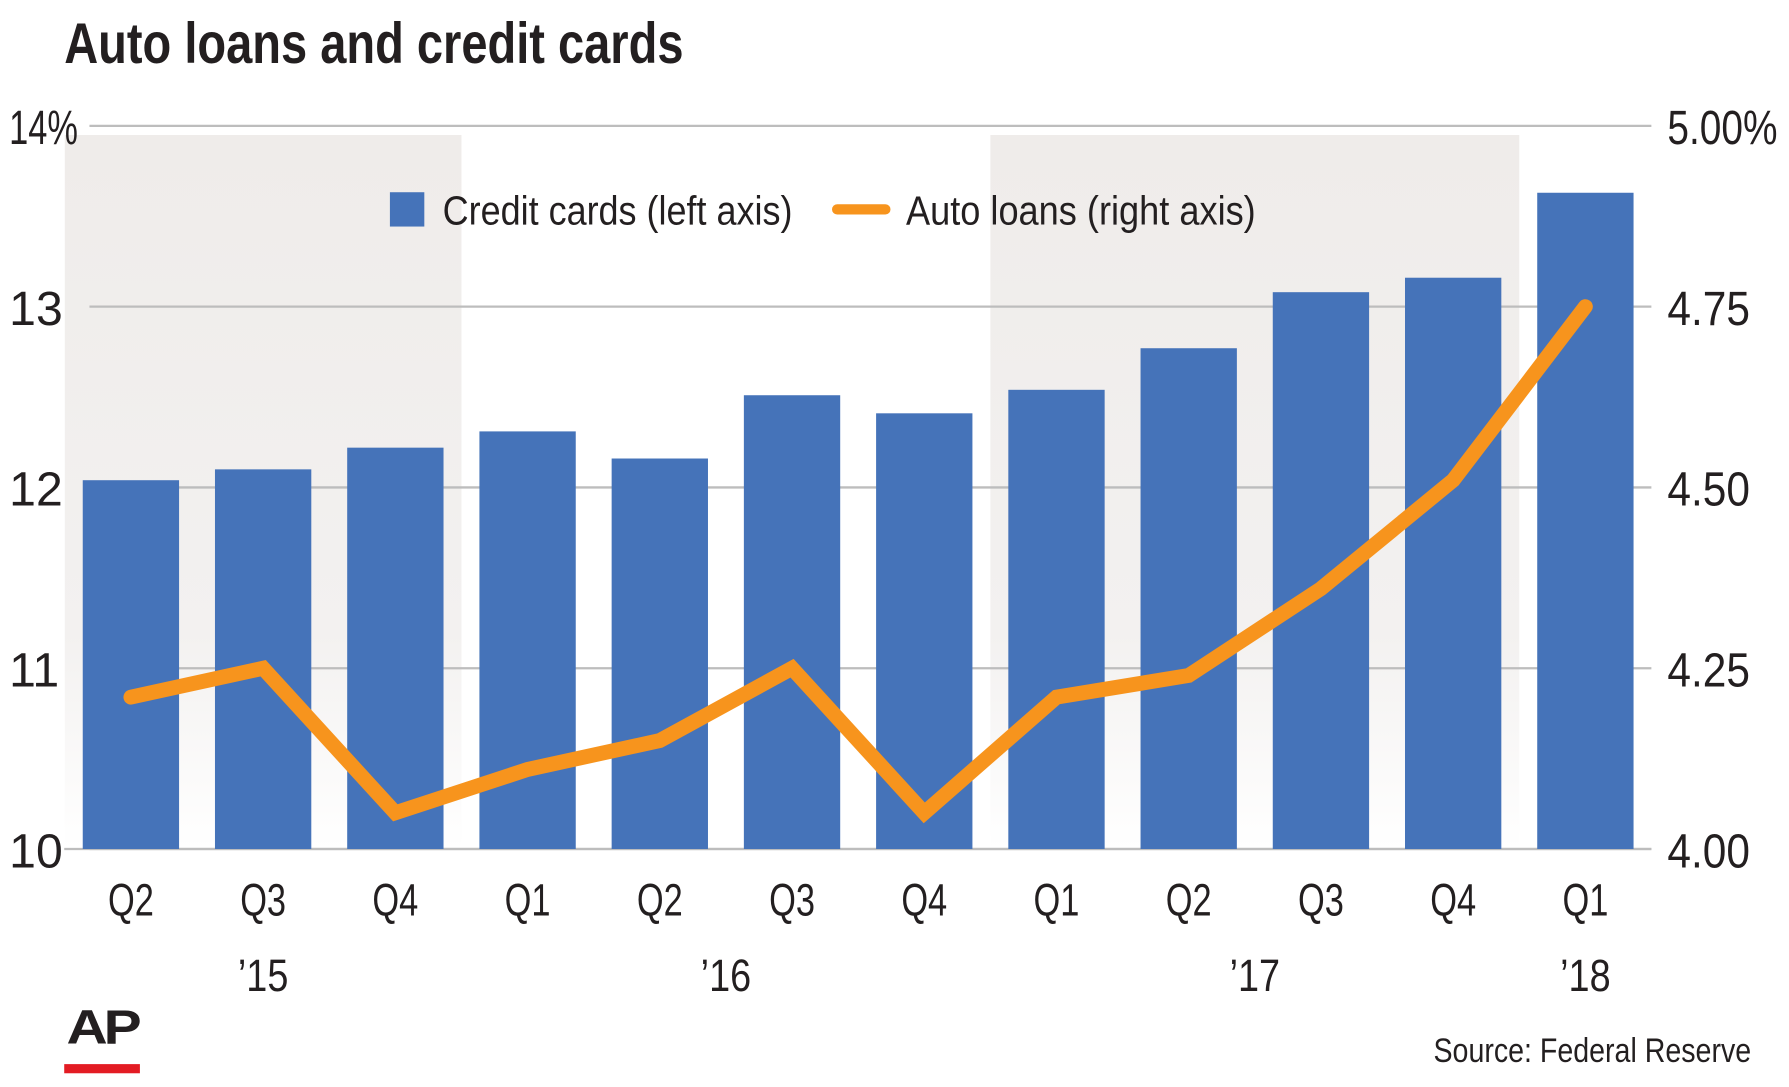 The image size is (1789, 1087). Describe the element at coordinates (102, 1069) in the screenshot. I see `ap-logo-bar` at that location.